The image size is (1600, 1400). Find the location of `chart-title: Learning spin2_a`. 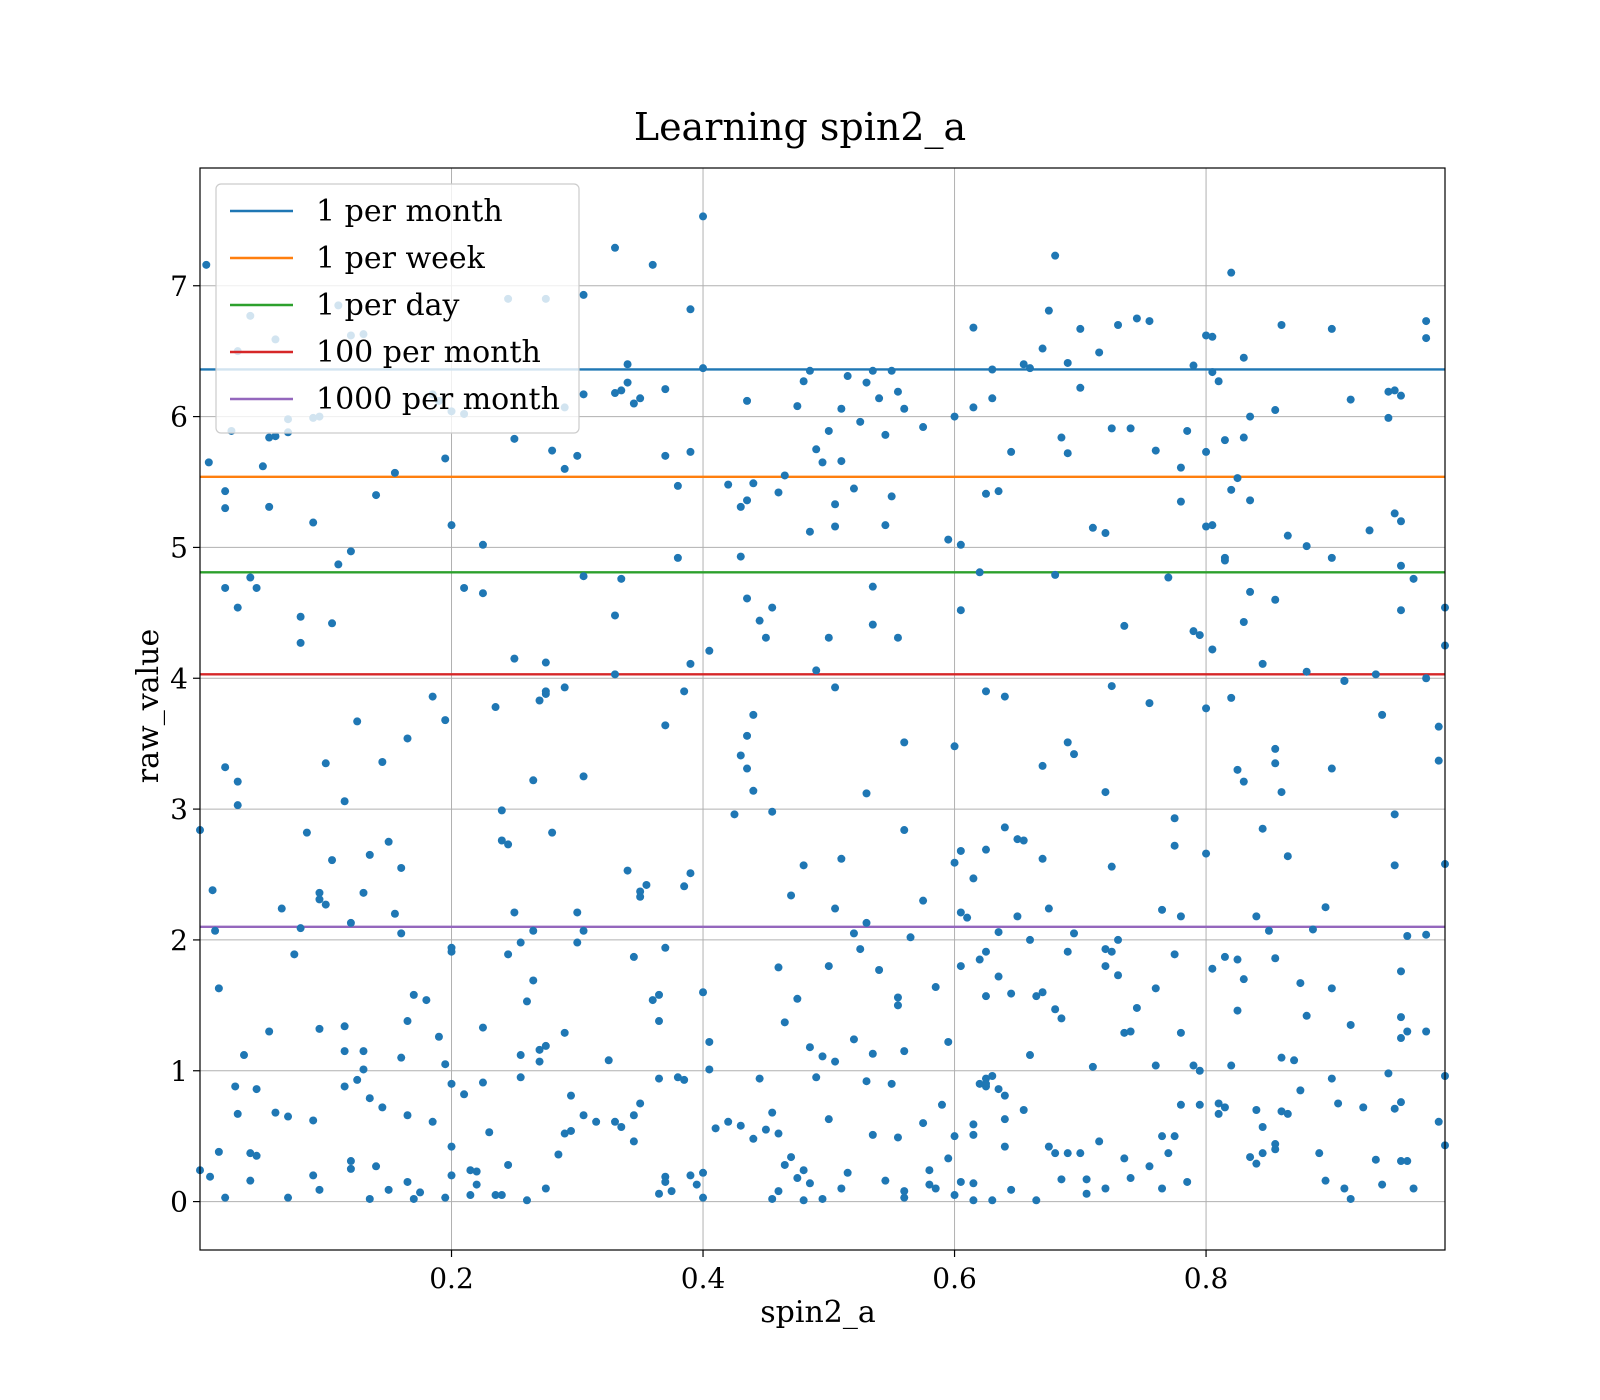

chart-title: Learning spin2_a is located at coordinates (800, 127).